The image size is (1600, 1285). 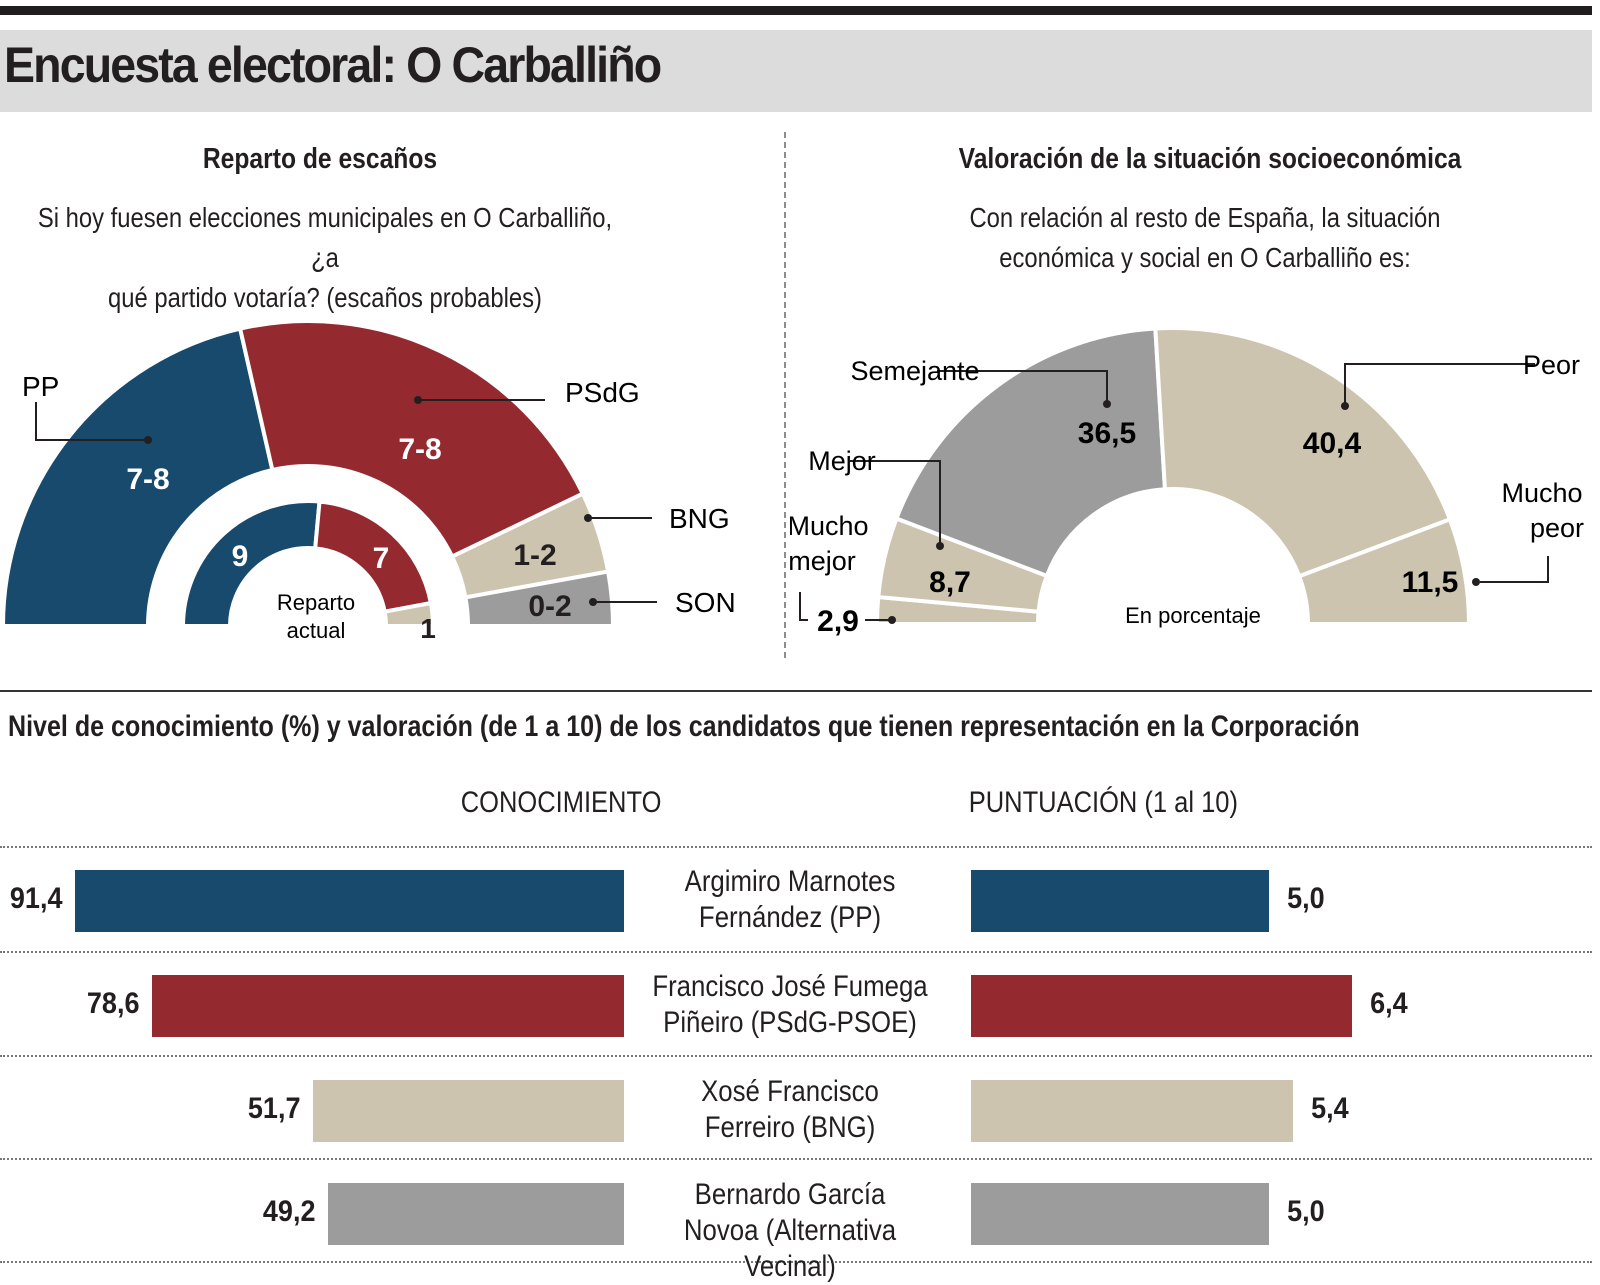 I want to click on leader-line-mucho-mejor, so click(x=803, y=606).